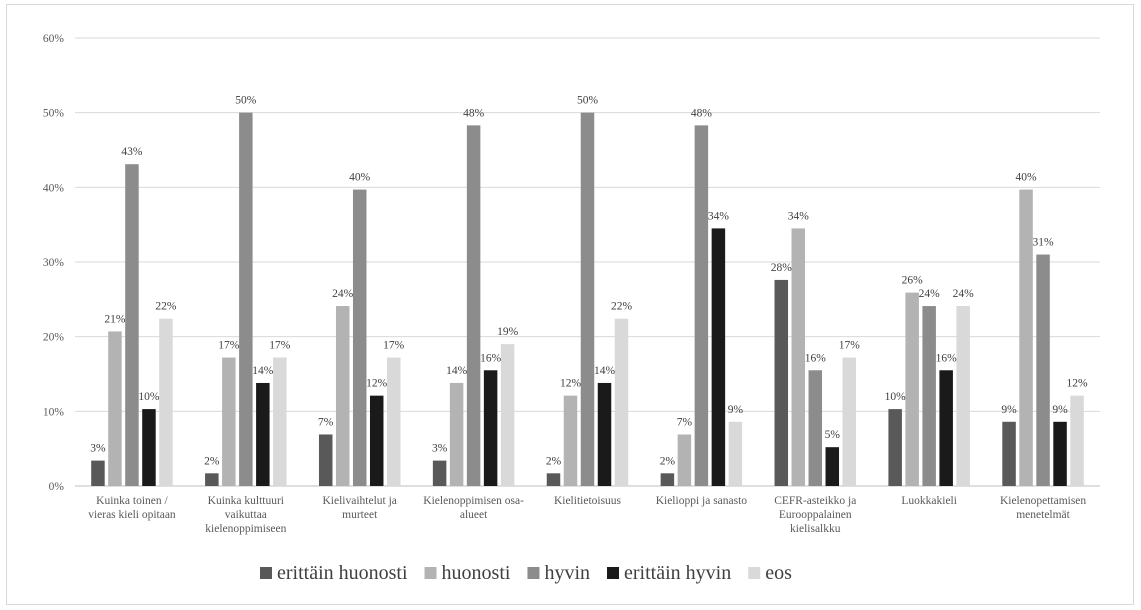 Image resolution: width=1141 pixels, height=610 pixels. Describe the element at coordinates (342, 573) in the screenshot. I see `legend-label: erittäin huonosti` at that location.